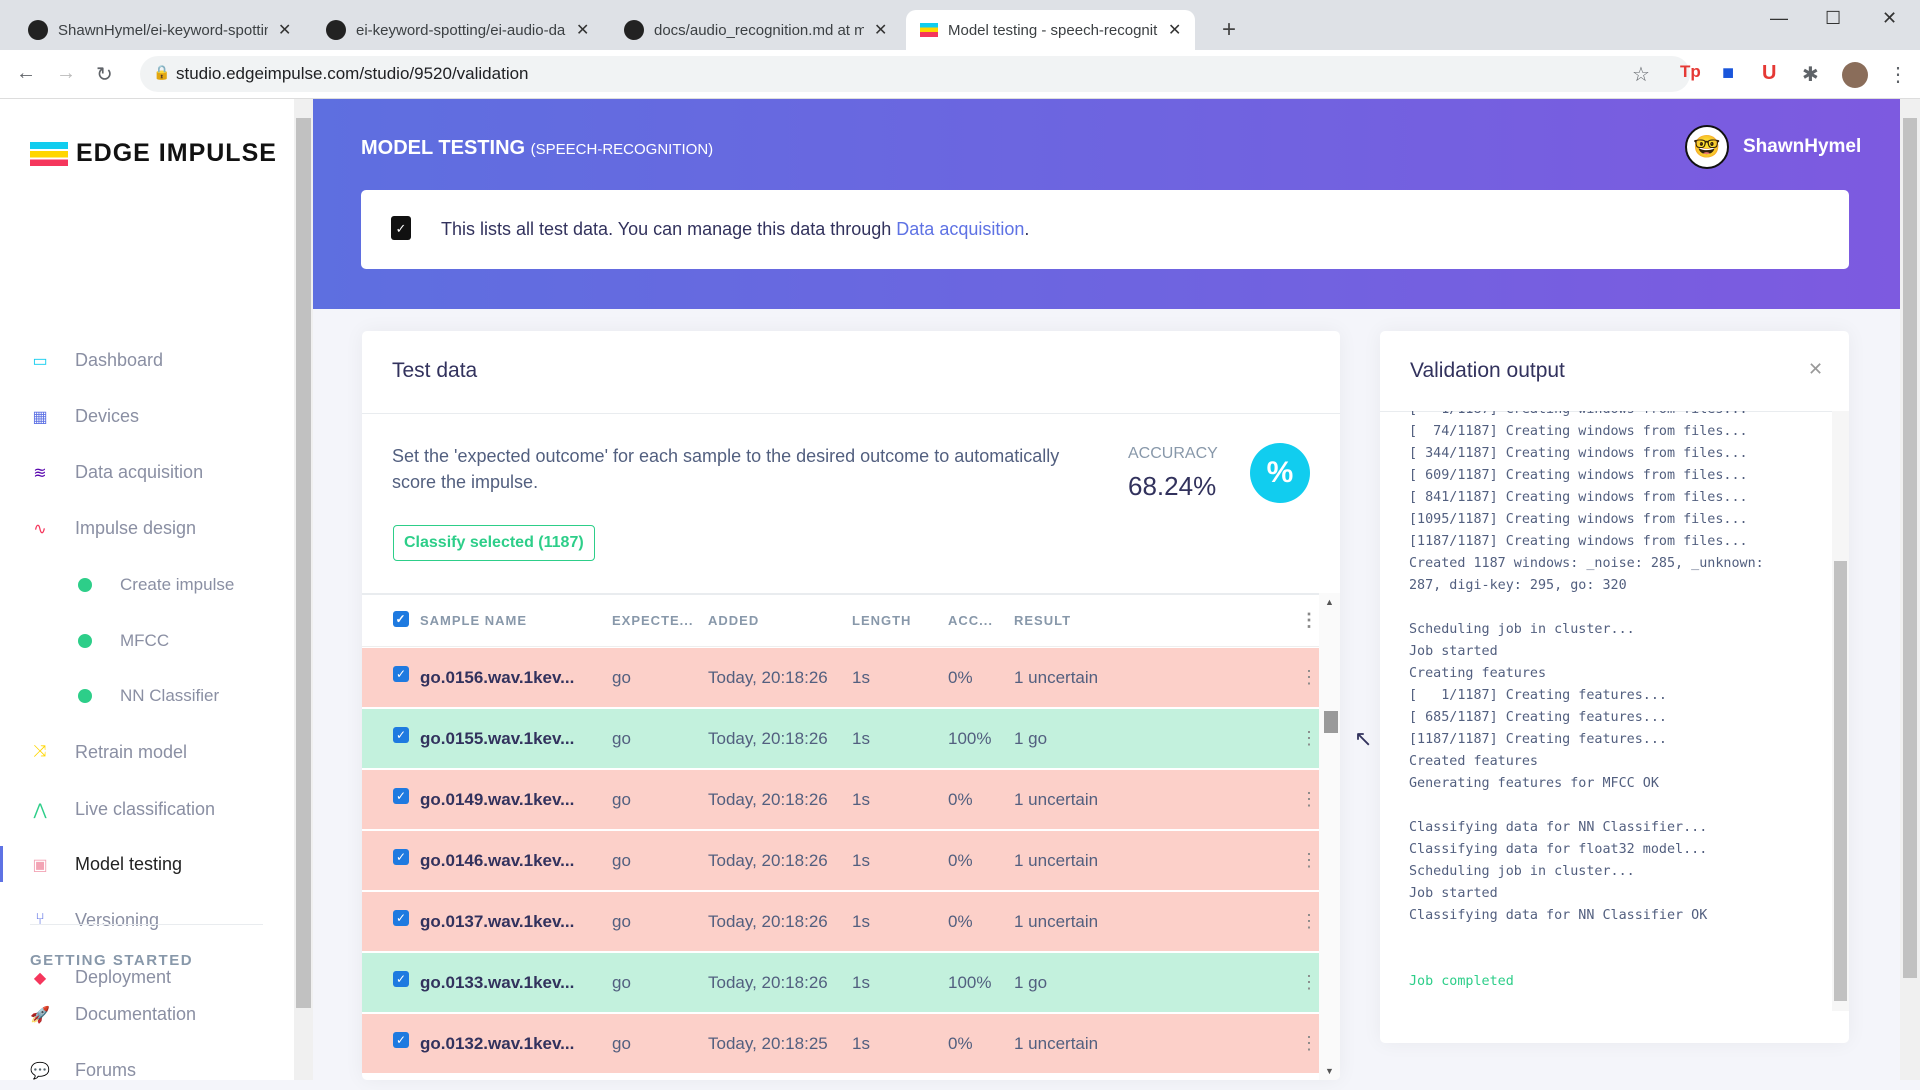  Describe the element at coordinates (1779, 18) in the screenshot. I see `minimize-button: —` at that location.